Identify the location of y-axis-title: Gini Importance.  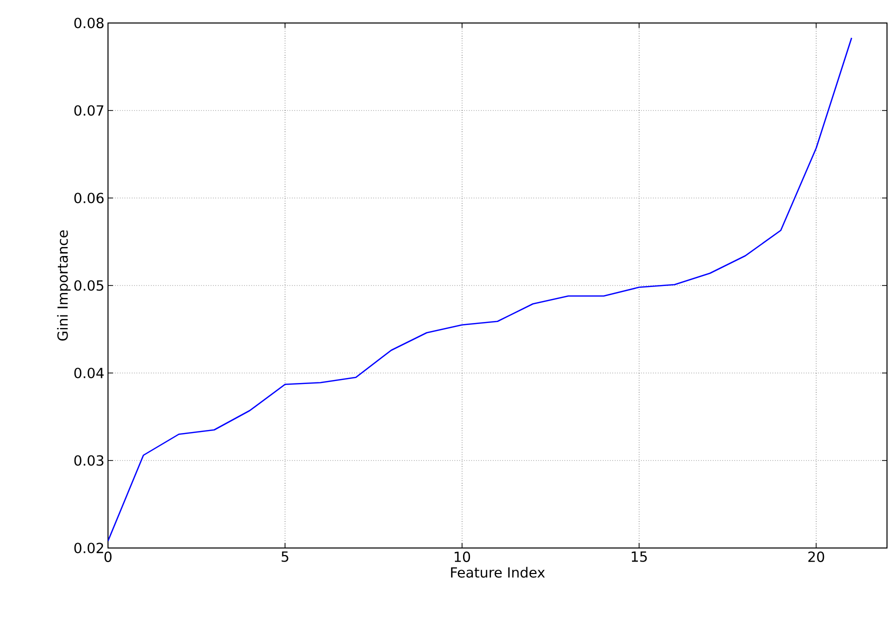
(64, 285).